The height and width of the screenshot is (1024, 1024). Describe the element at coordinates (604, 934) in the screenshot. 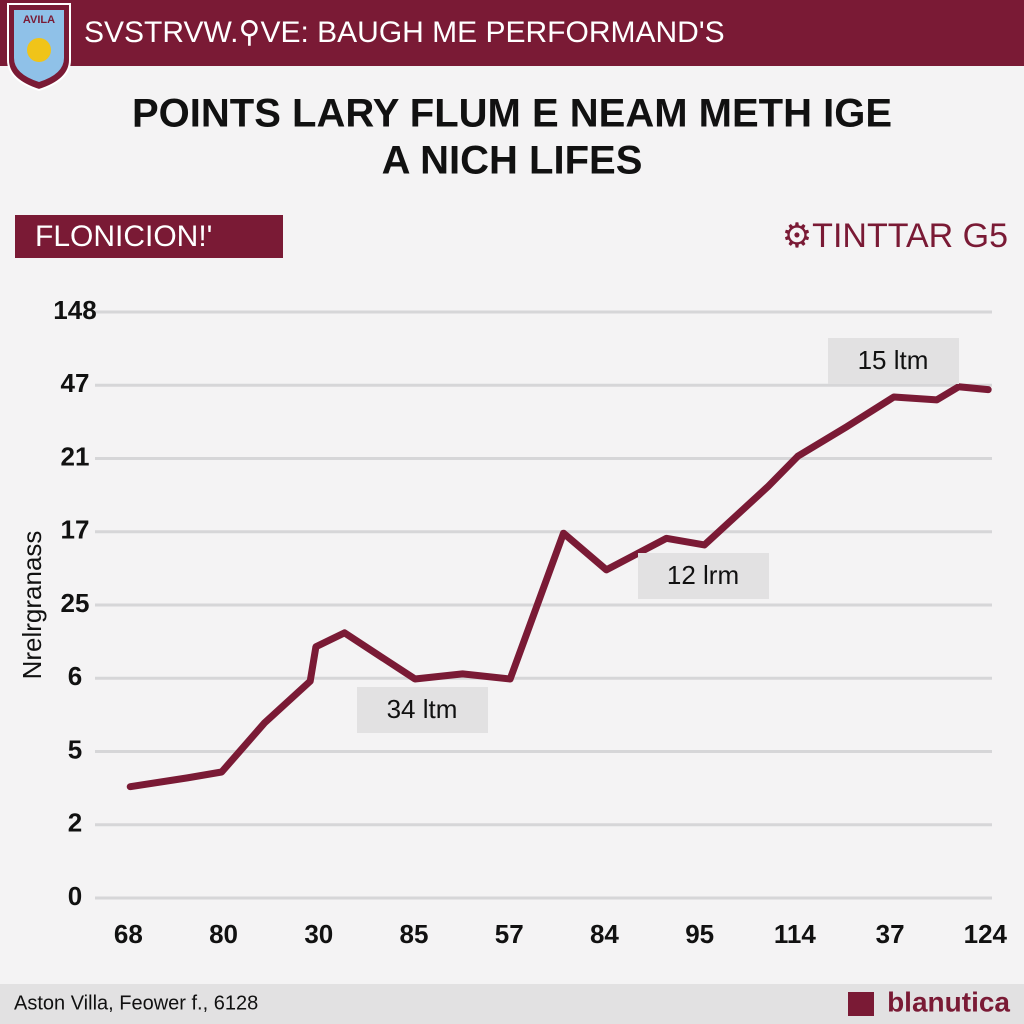

I see `x-tick-label: 84` at that location.